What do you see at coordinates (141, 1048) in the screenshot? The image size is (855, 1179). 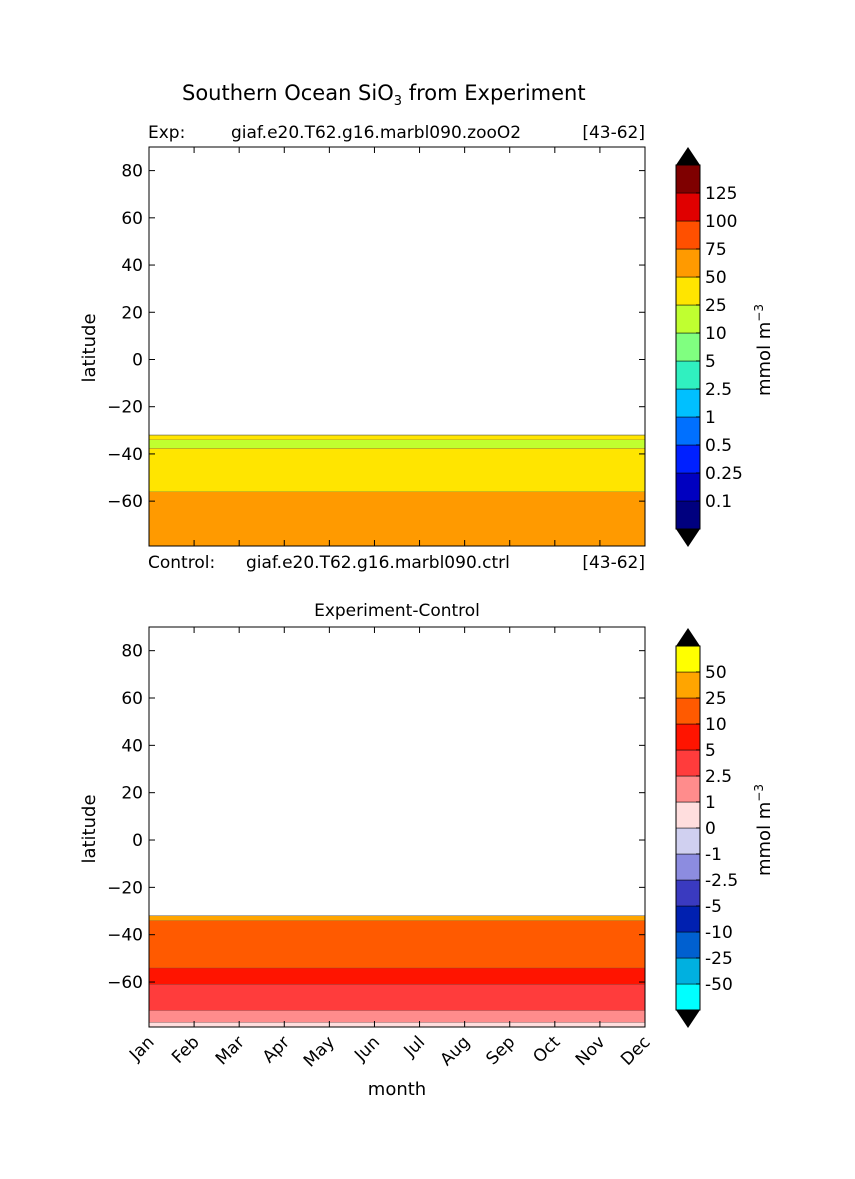 I see `x-tick-label: Jan` at bounding box center [141, 1048].